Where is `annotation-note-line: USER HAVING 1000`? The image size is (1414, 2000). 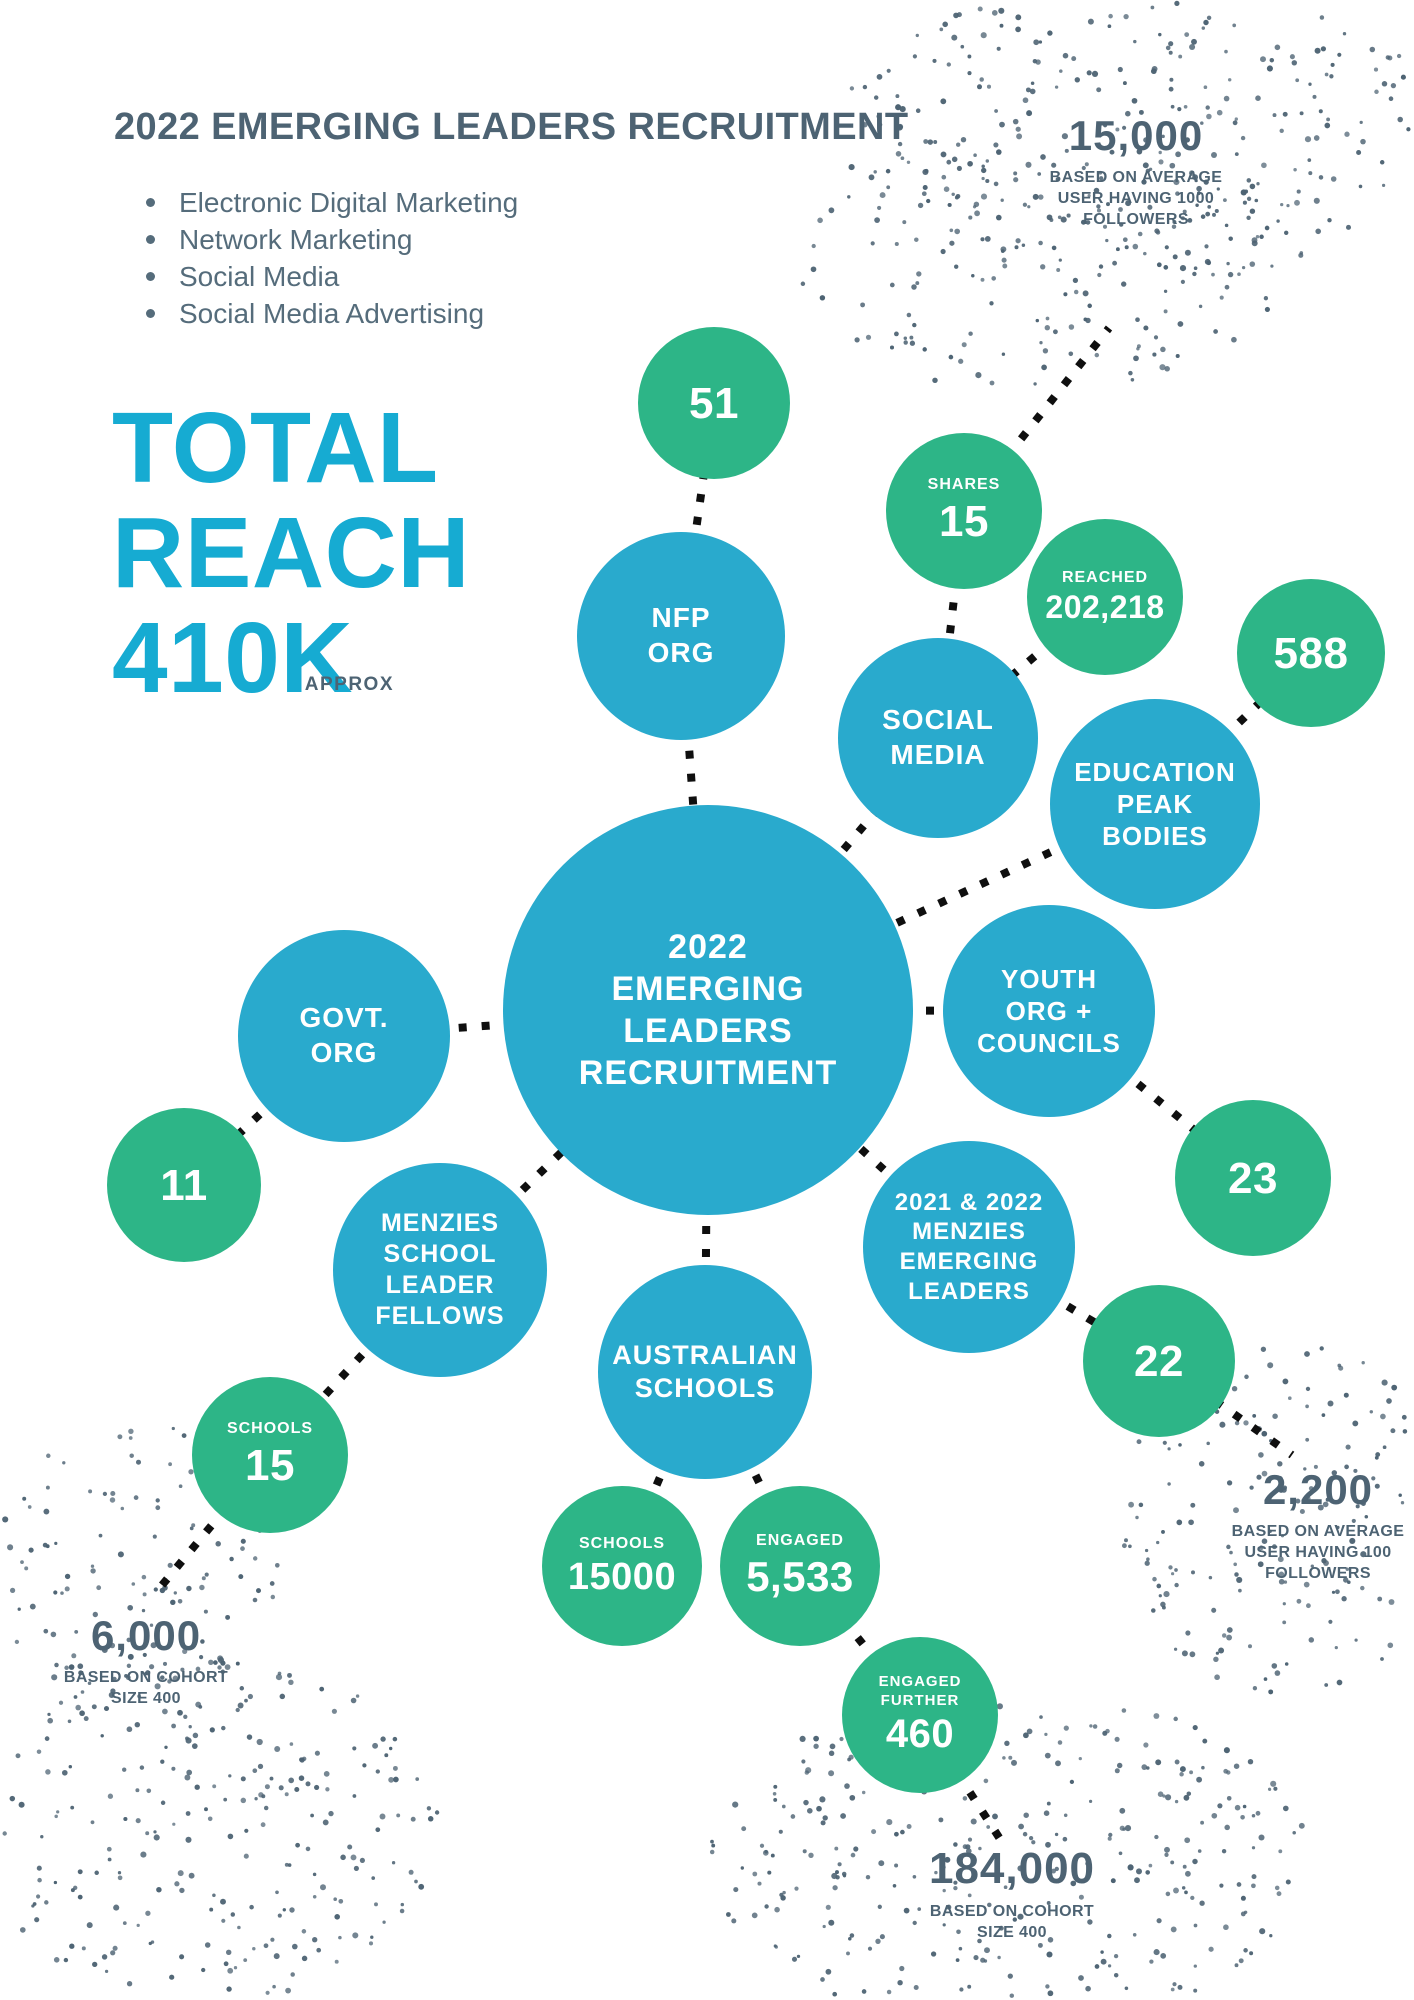
annotation-note-line: USER HAVING 1000 is located at coordinates (1136, 199).